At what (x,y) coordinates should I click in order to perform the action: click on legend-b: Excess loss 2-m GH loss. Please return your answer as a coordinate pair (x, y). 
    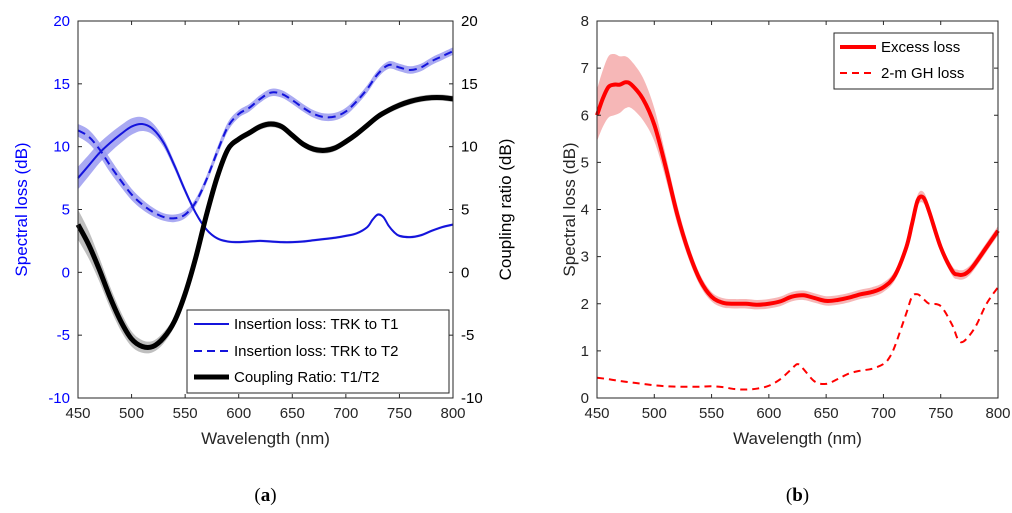
    Looking at the image, I should click on (913, 61).